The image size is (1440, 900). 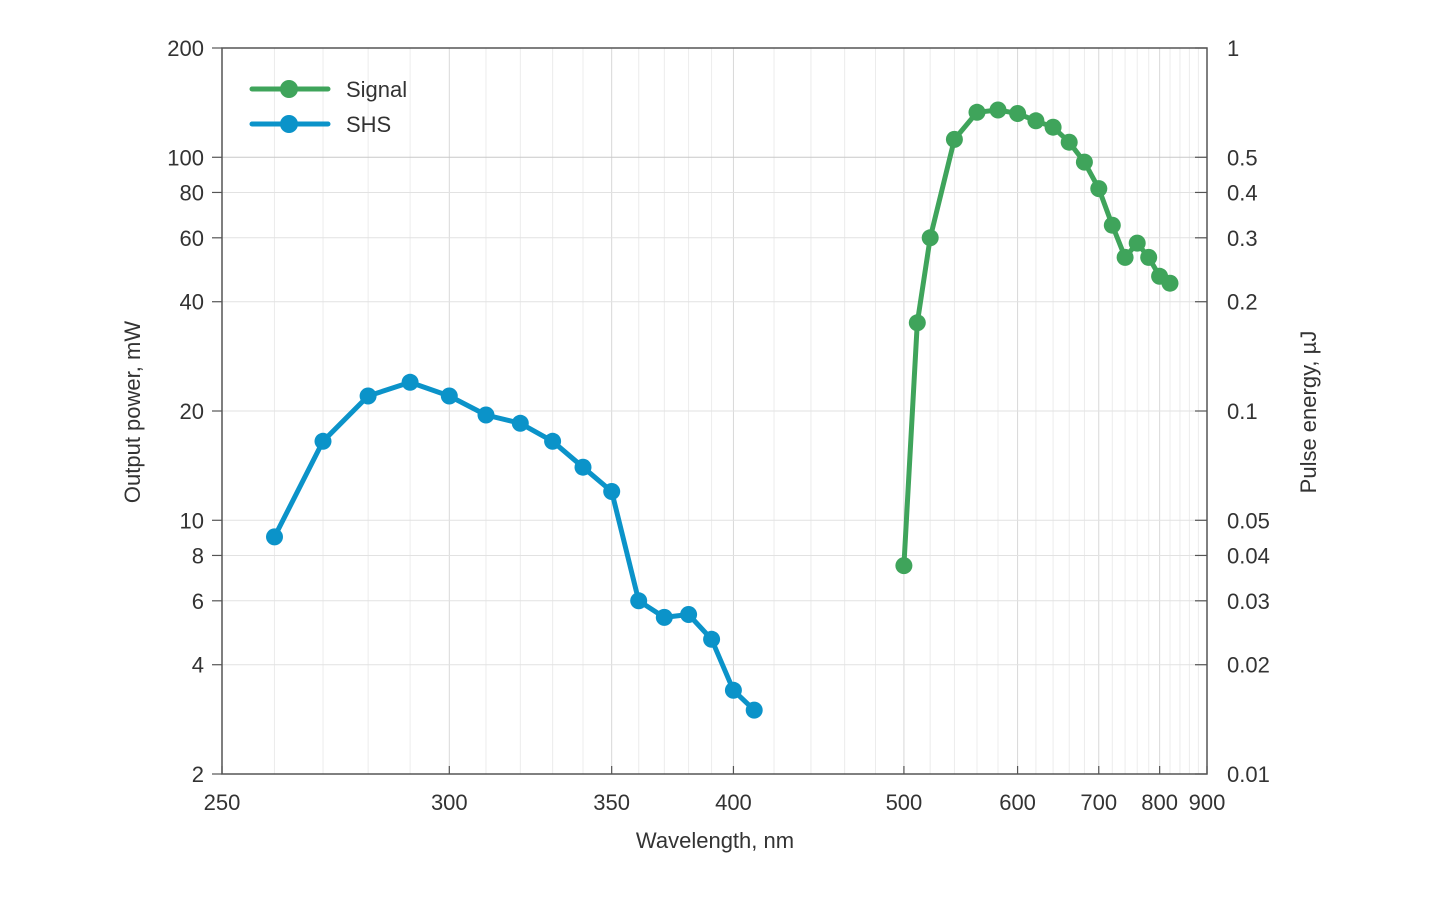 What do you see at coordinates (449, 802) in the screenshot?
I see `x-tick-label: 300` at bounding box center [449, 802].